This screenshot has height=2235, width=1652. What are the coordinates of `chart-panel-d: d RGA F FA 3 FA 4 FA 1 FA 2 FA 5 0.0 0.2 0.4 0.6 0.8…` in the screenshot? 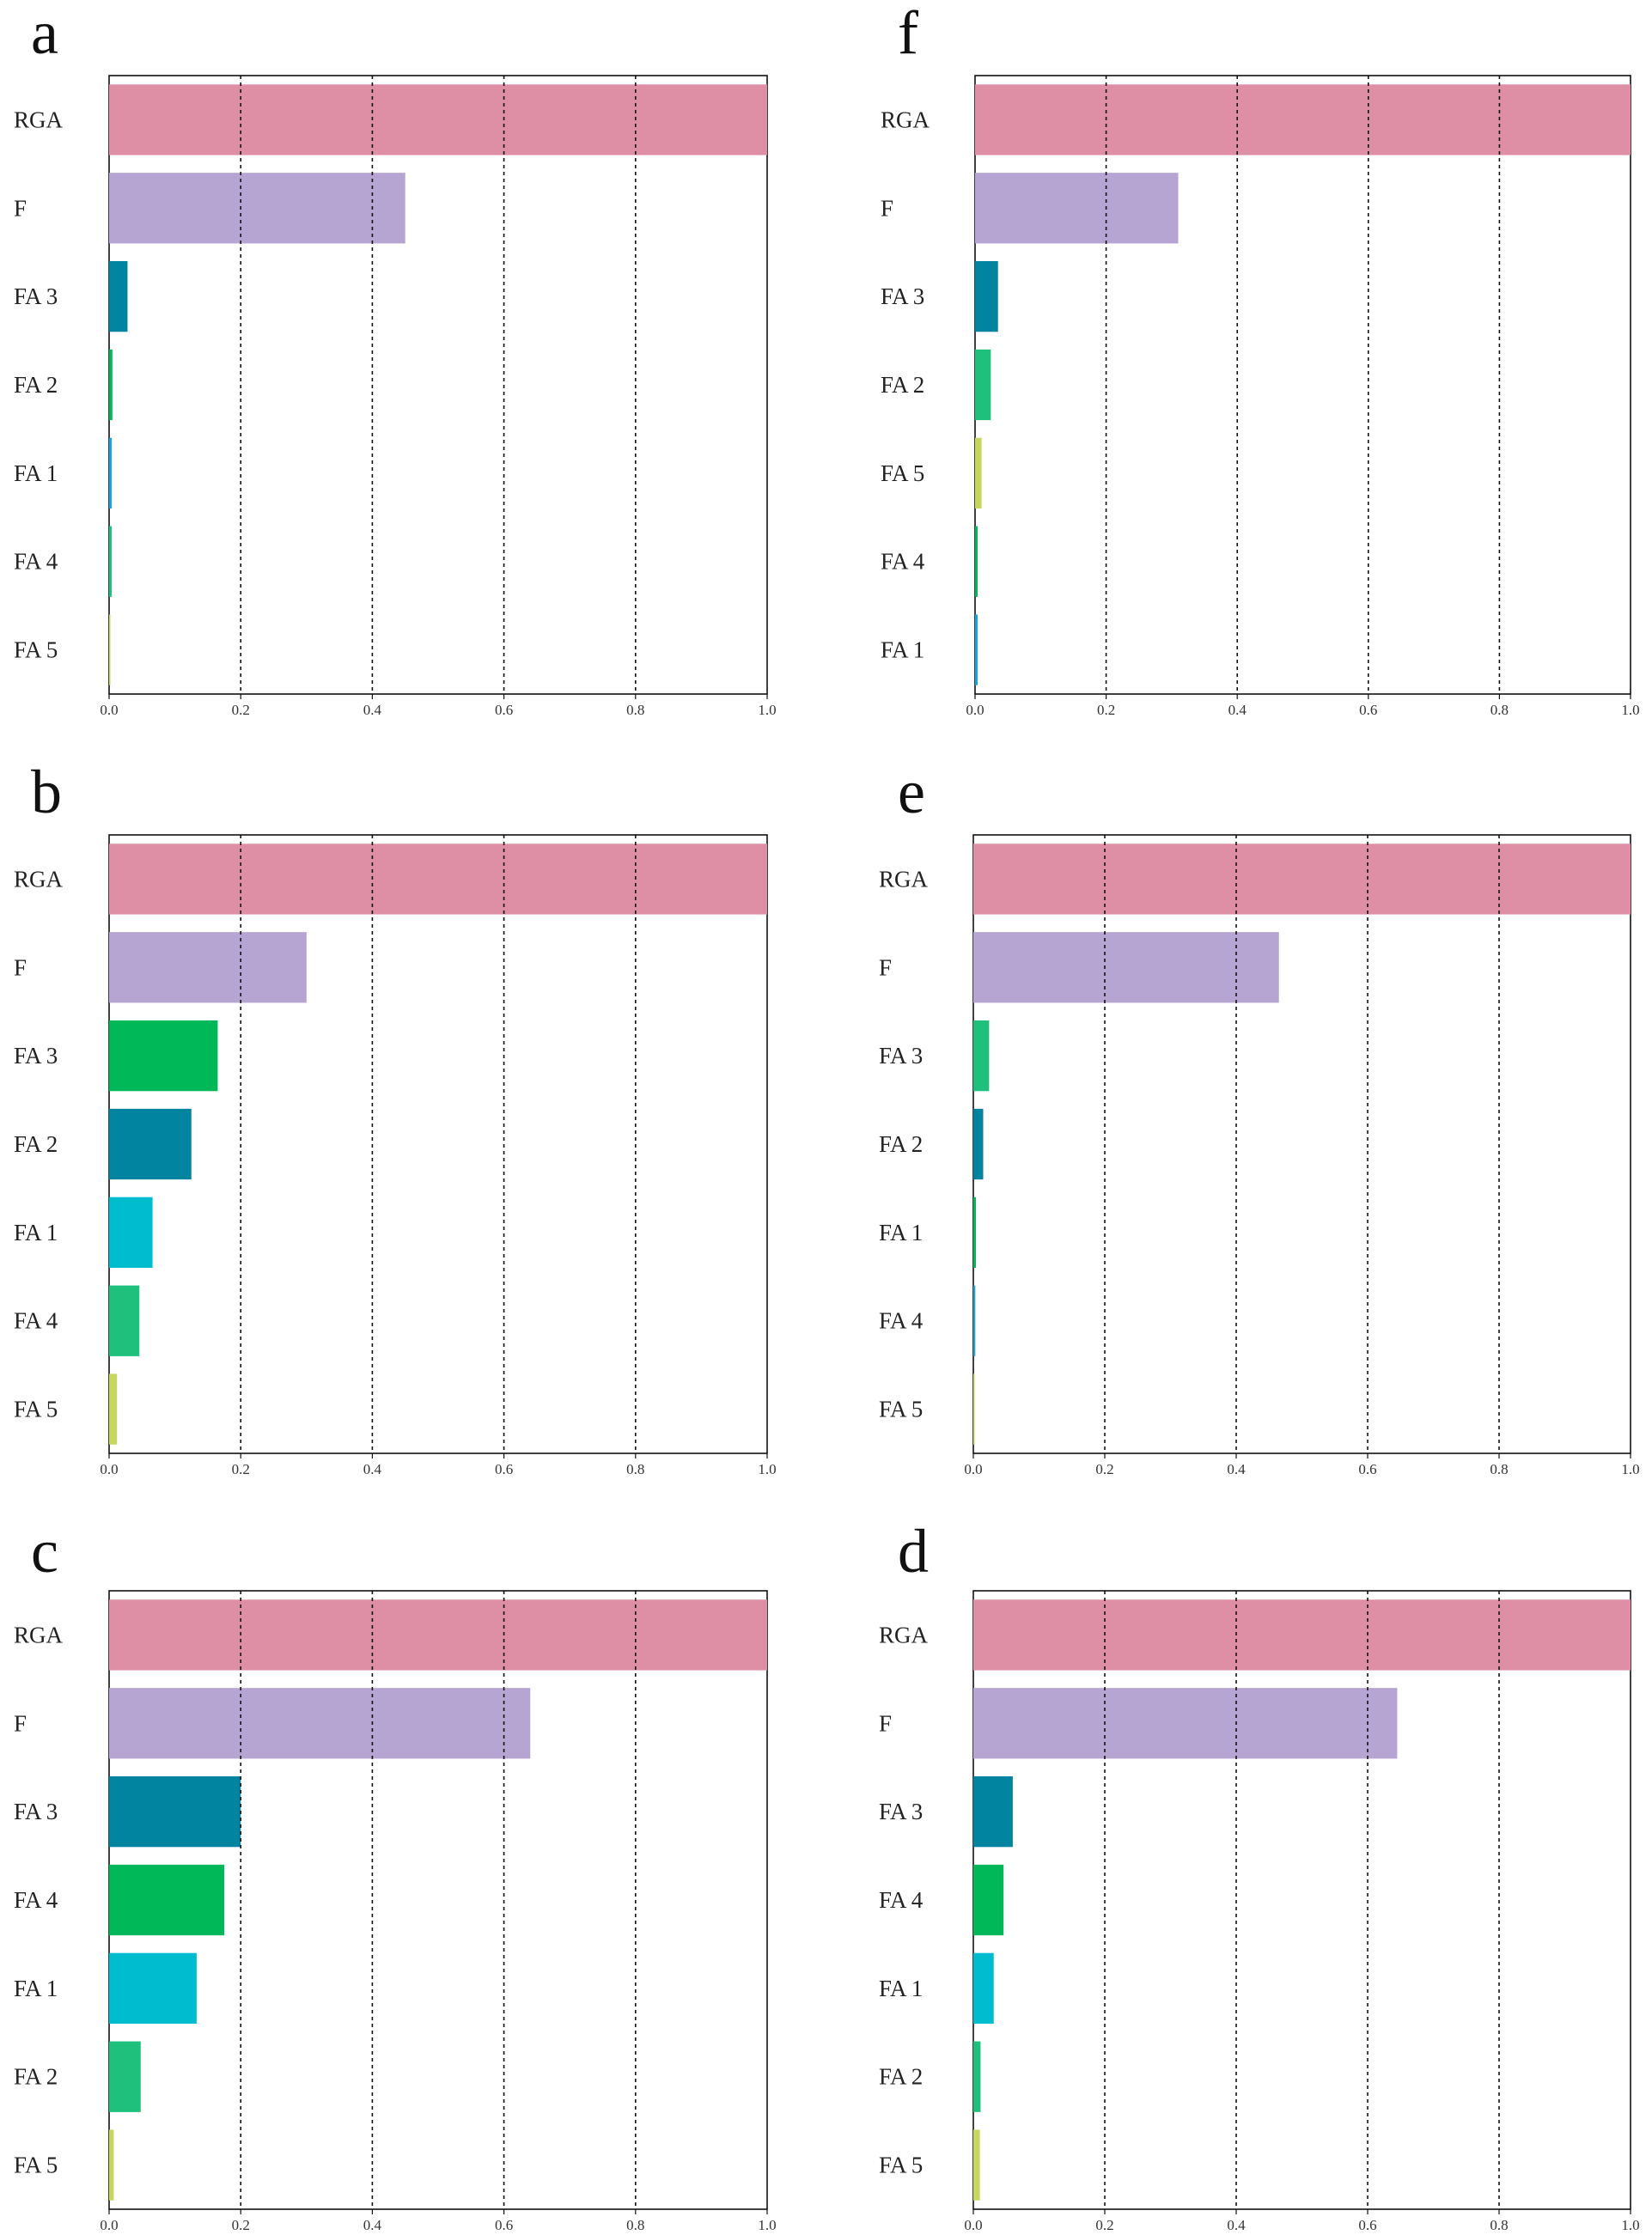 It's located at (1260, 1875).